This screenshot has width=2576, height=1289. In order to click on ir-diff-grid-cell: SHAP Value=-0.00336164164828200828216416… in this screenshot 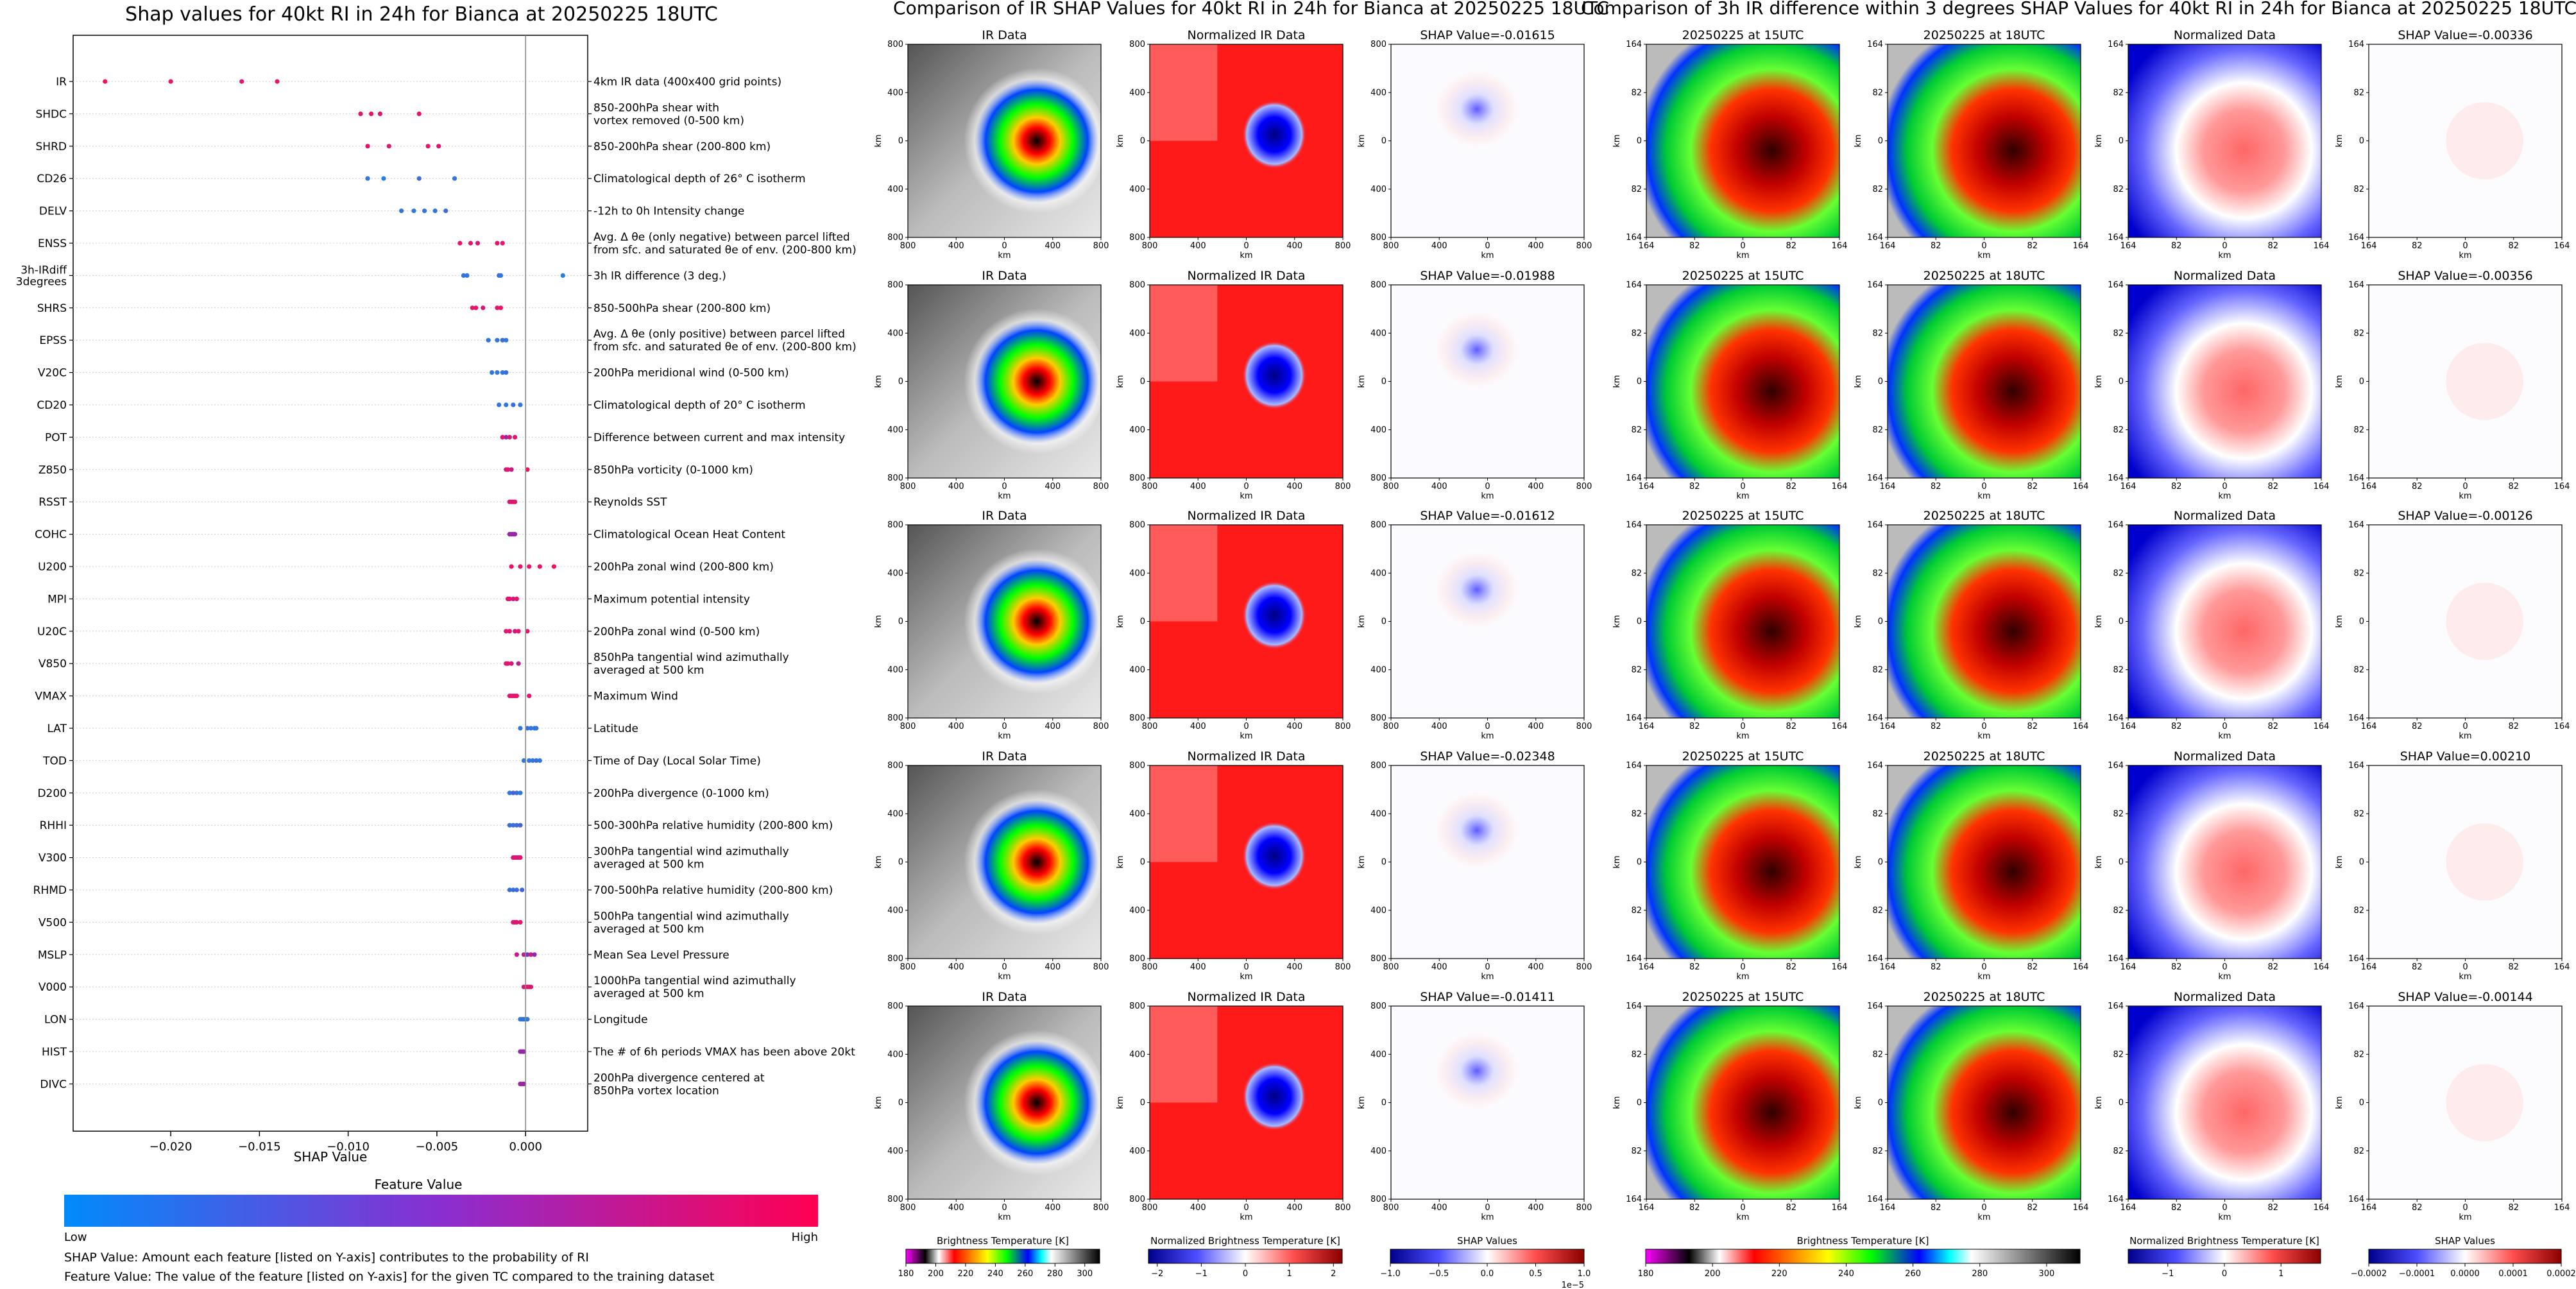, I will do `click(2452, 144)`.